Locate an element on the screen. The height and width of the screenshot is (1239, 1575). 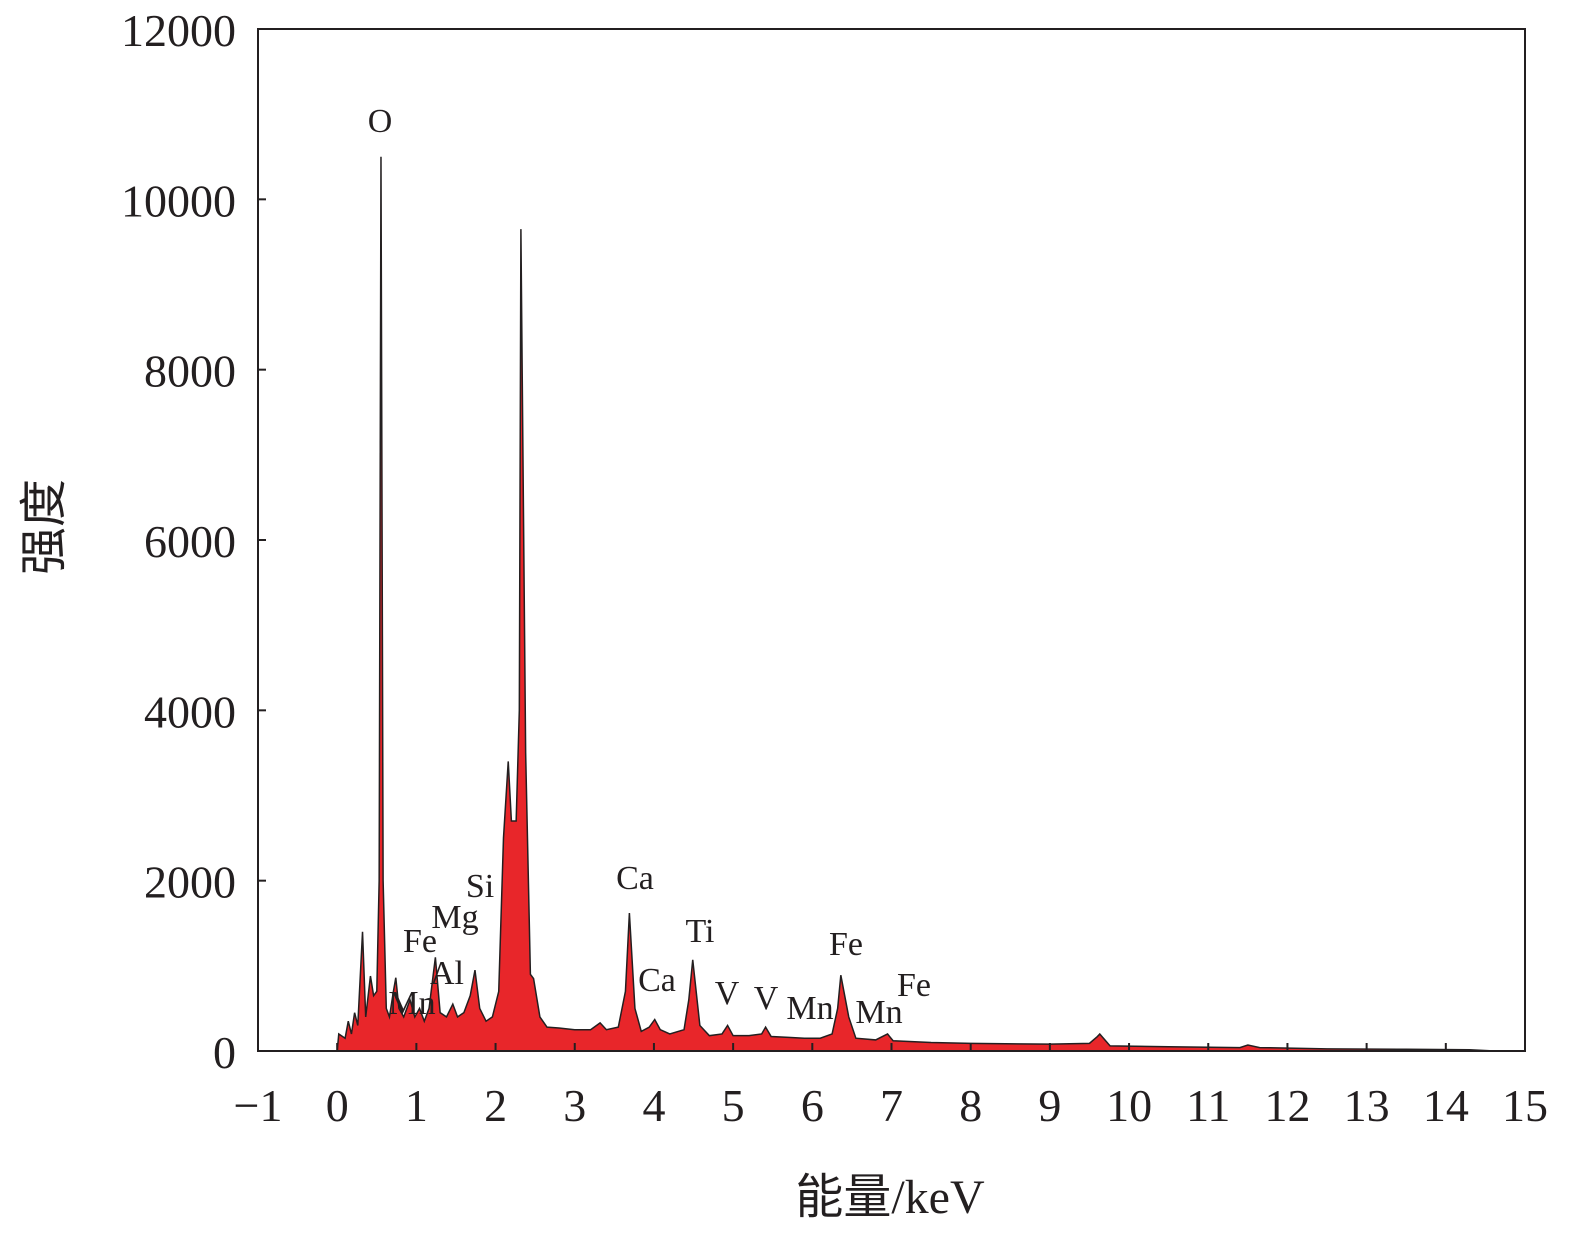
x-tick-label: 10 is located at coordinates (1129, 1105).